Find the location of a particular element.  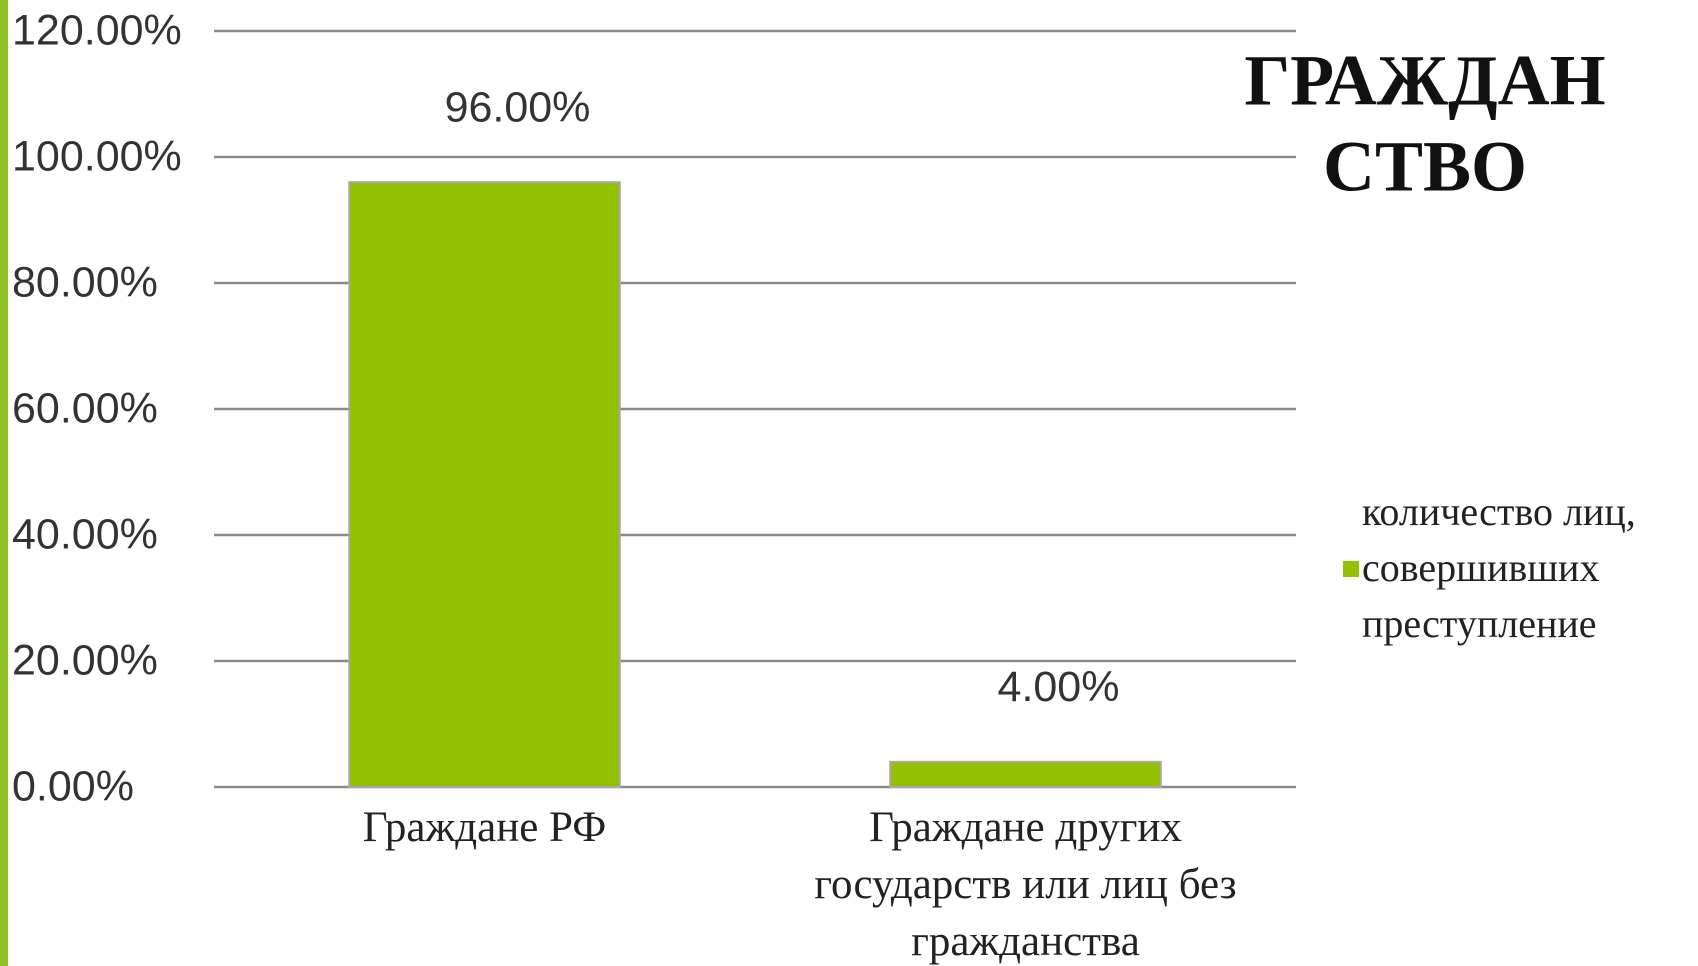

data-label: 96.00% is located at coordinates (518, 108).